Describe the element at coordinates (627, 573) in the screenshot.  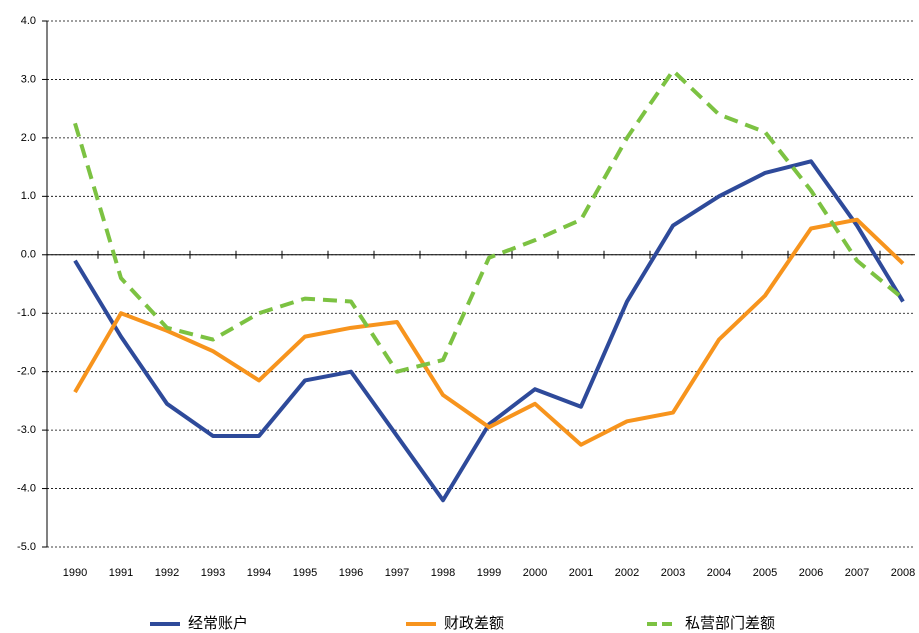
I see `x-tick-label: 2002` at that location.